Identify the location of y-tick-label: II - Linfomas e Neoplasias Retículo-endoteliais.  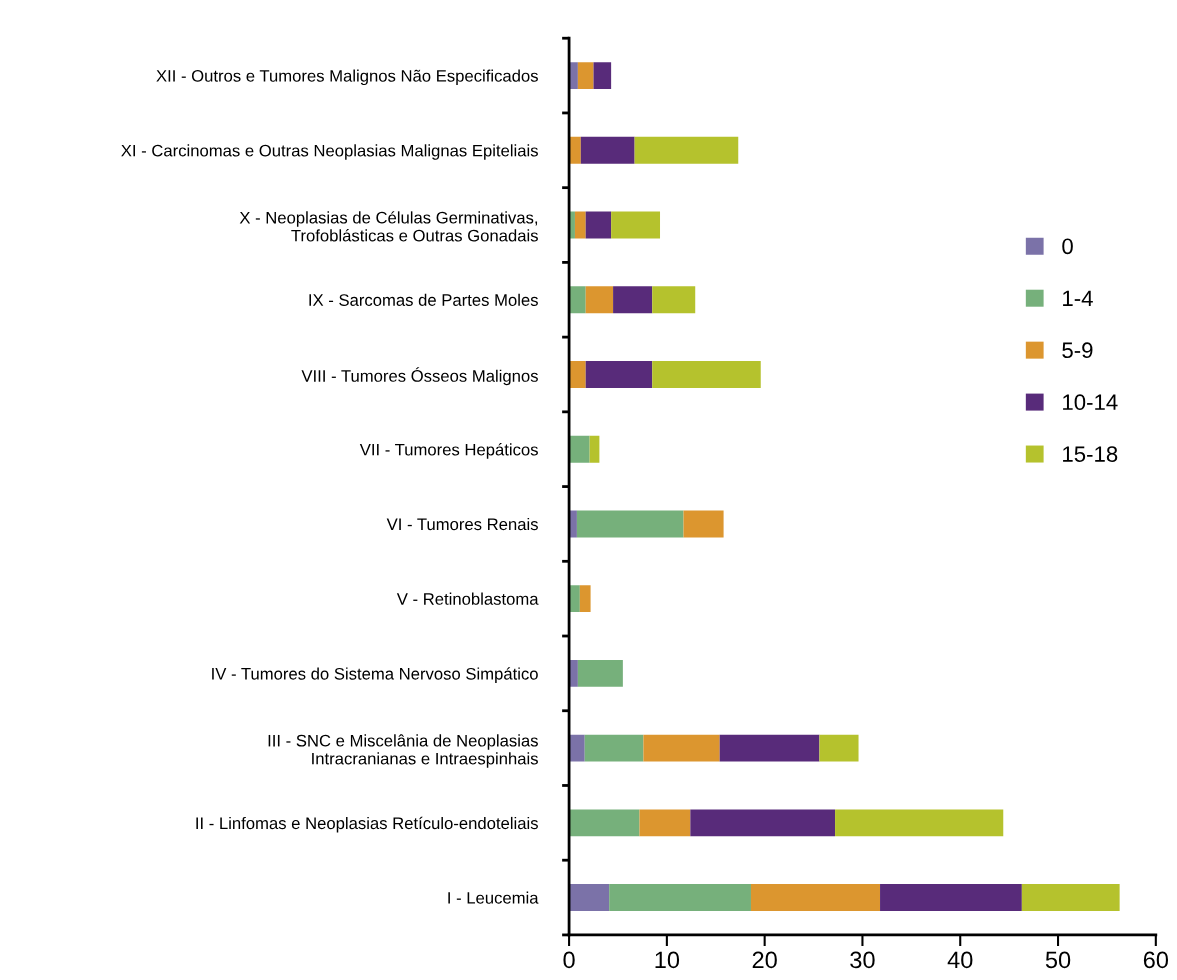
(367, 824).